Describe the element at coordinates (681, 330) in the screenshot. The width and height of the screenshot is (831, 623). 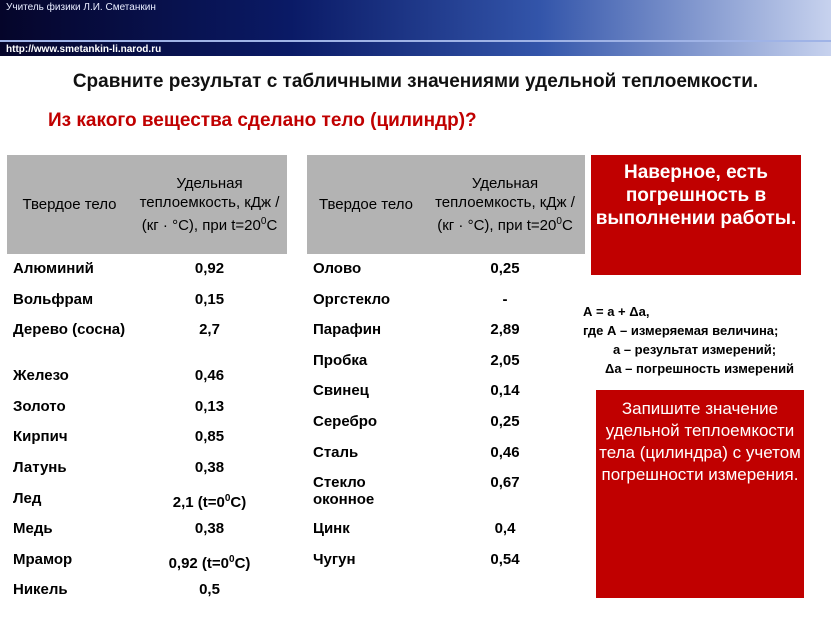
I see `formula-line-2: где А – измеряемая величина;` at that location.